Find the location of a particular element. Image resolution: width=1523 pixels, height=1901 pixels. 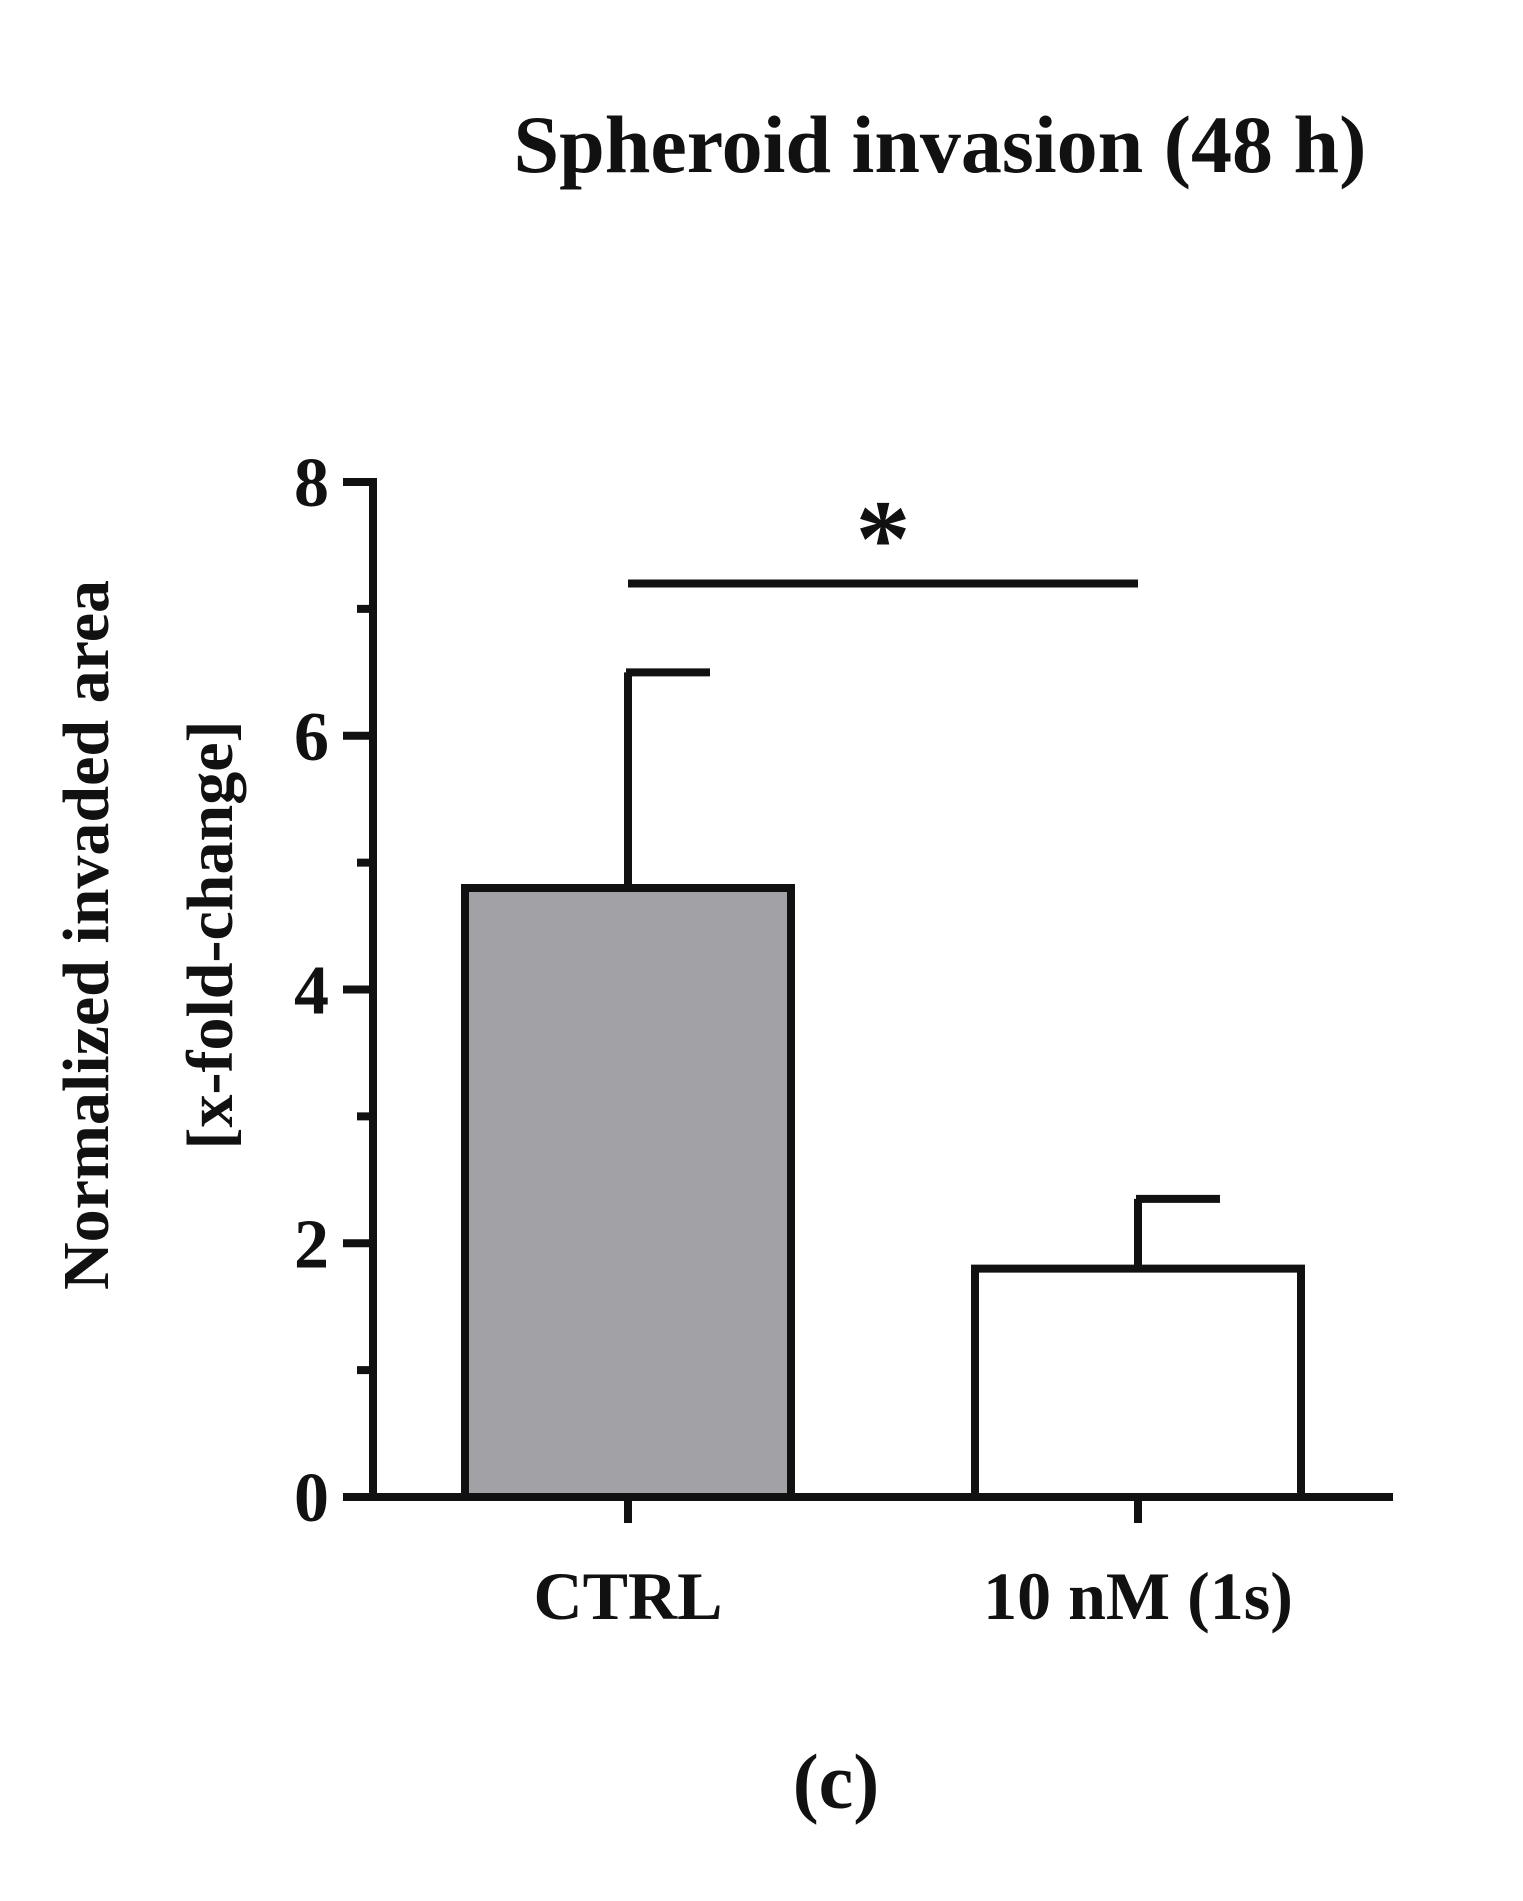

panel-label: (c) is located at coordinates (836, 1781).